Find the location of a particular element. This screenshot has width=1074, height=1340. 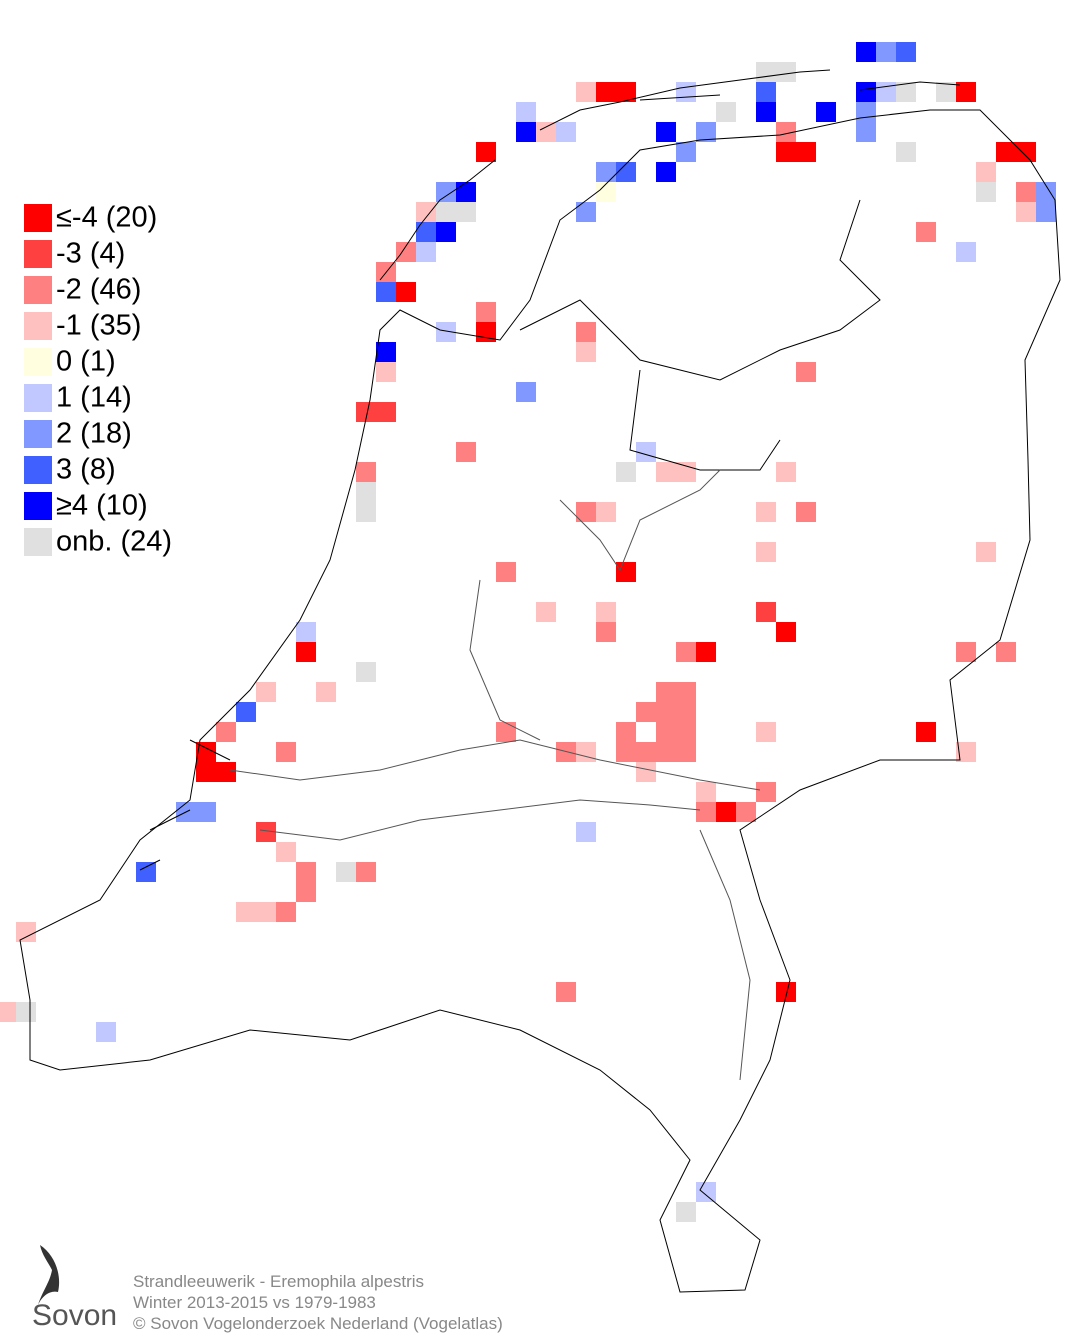

legend-label: 0 (1) is located at coordinates (86, 362).